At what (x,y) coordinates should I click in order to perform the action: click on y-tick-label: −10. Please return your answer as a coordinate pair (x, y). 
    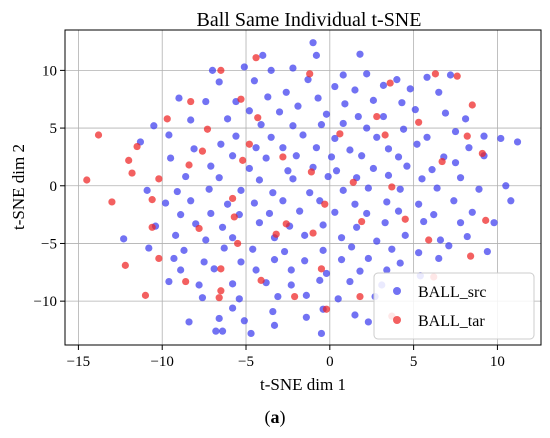
    Looking at the image, I should click on (45, 302).